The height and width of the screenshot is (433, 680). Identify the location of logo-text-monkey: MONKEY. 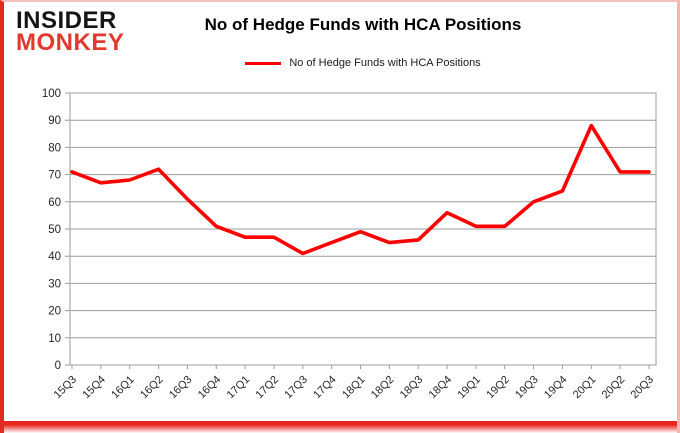
(70, 43).